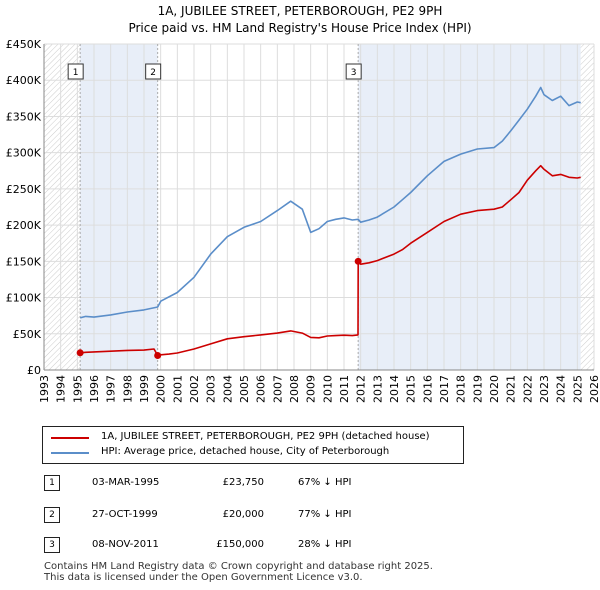 This screenshot has width=600, height=590. Describe the element at coordinates (594, 389) in the screenshot. I see `x-tick-label: 2026` at that location.